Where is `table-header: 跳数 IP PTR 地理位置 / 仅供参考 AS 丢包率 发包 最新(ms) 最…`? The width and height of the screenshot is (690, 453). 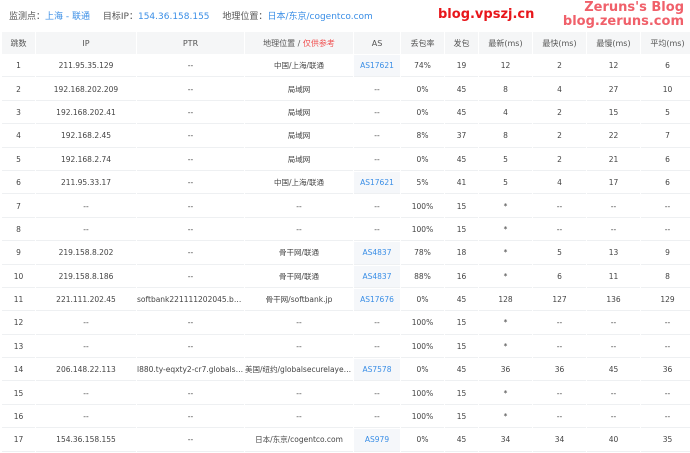 table-header: 跳数 IP PTR 地理位置 / 仅供参考 AS 丢包率 发包 最新(ms) 最… is located at coordinates (346, 43).